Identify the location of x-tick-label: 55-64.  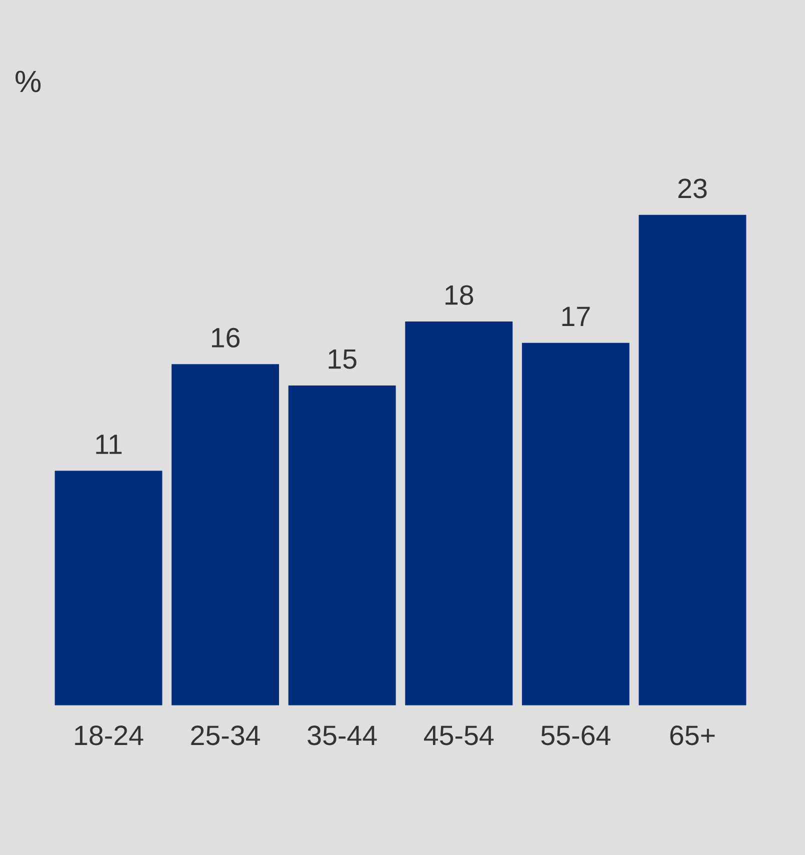
(575, 736).